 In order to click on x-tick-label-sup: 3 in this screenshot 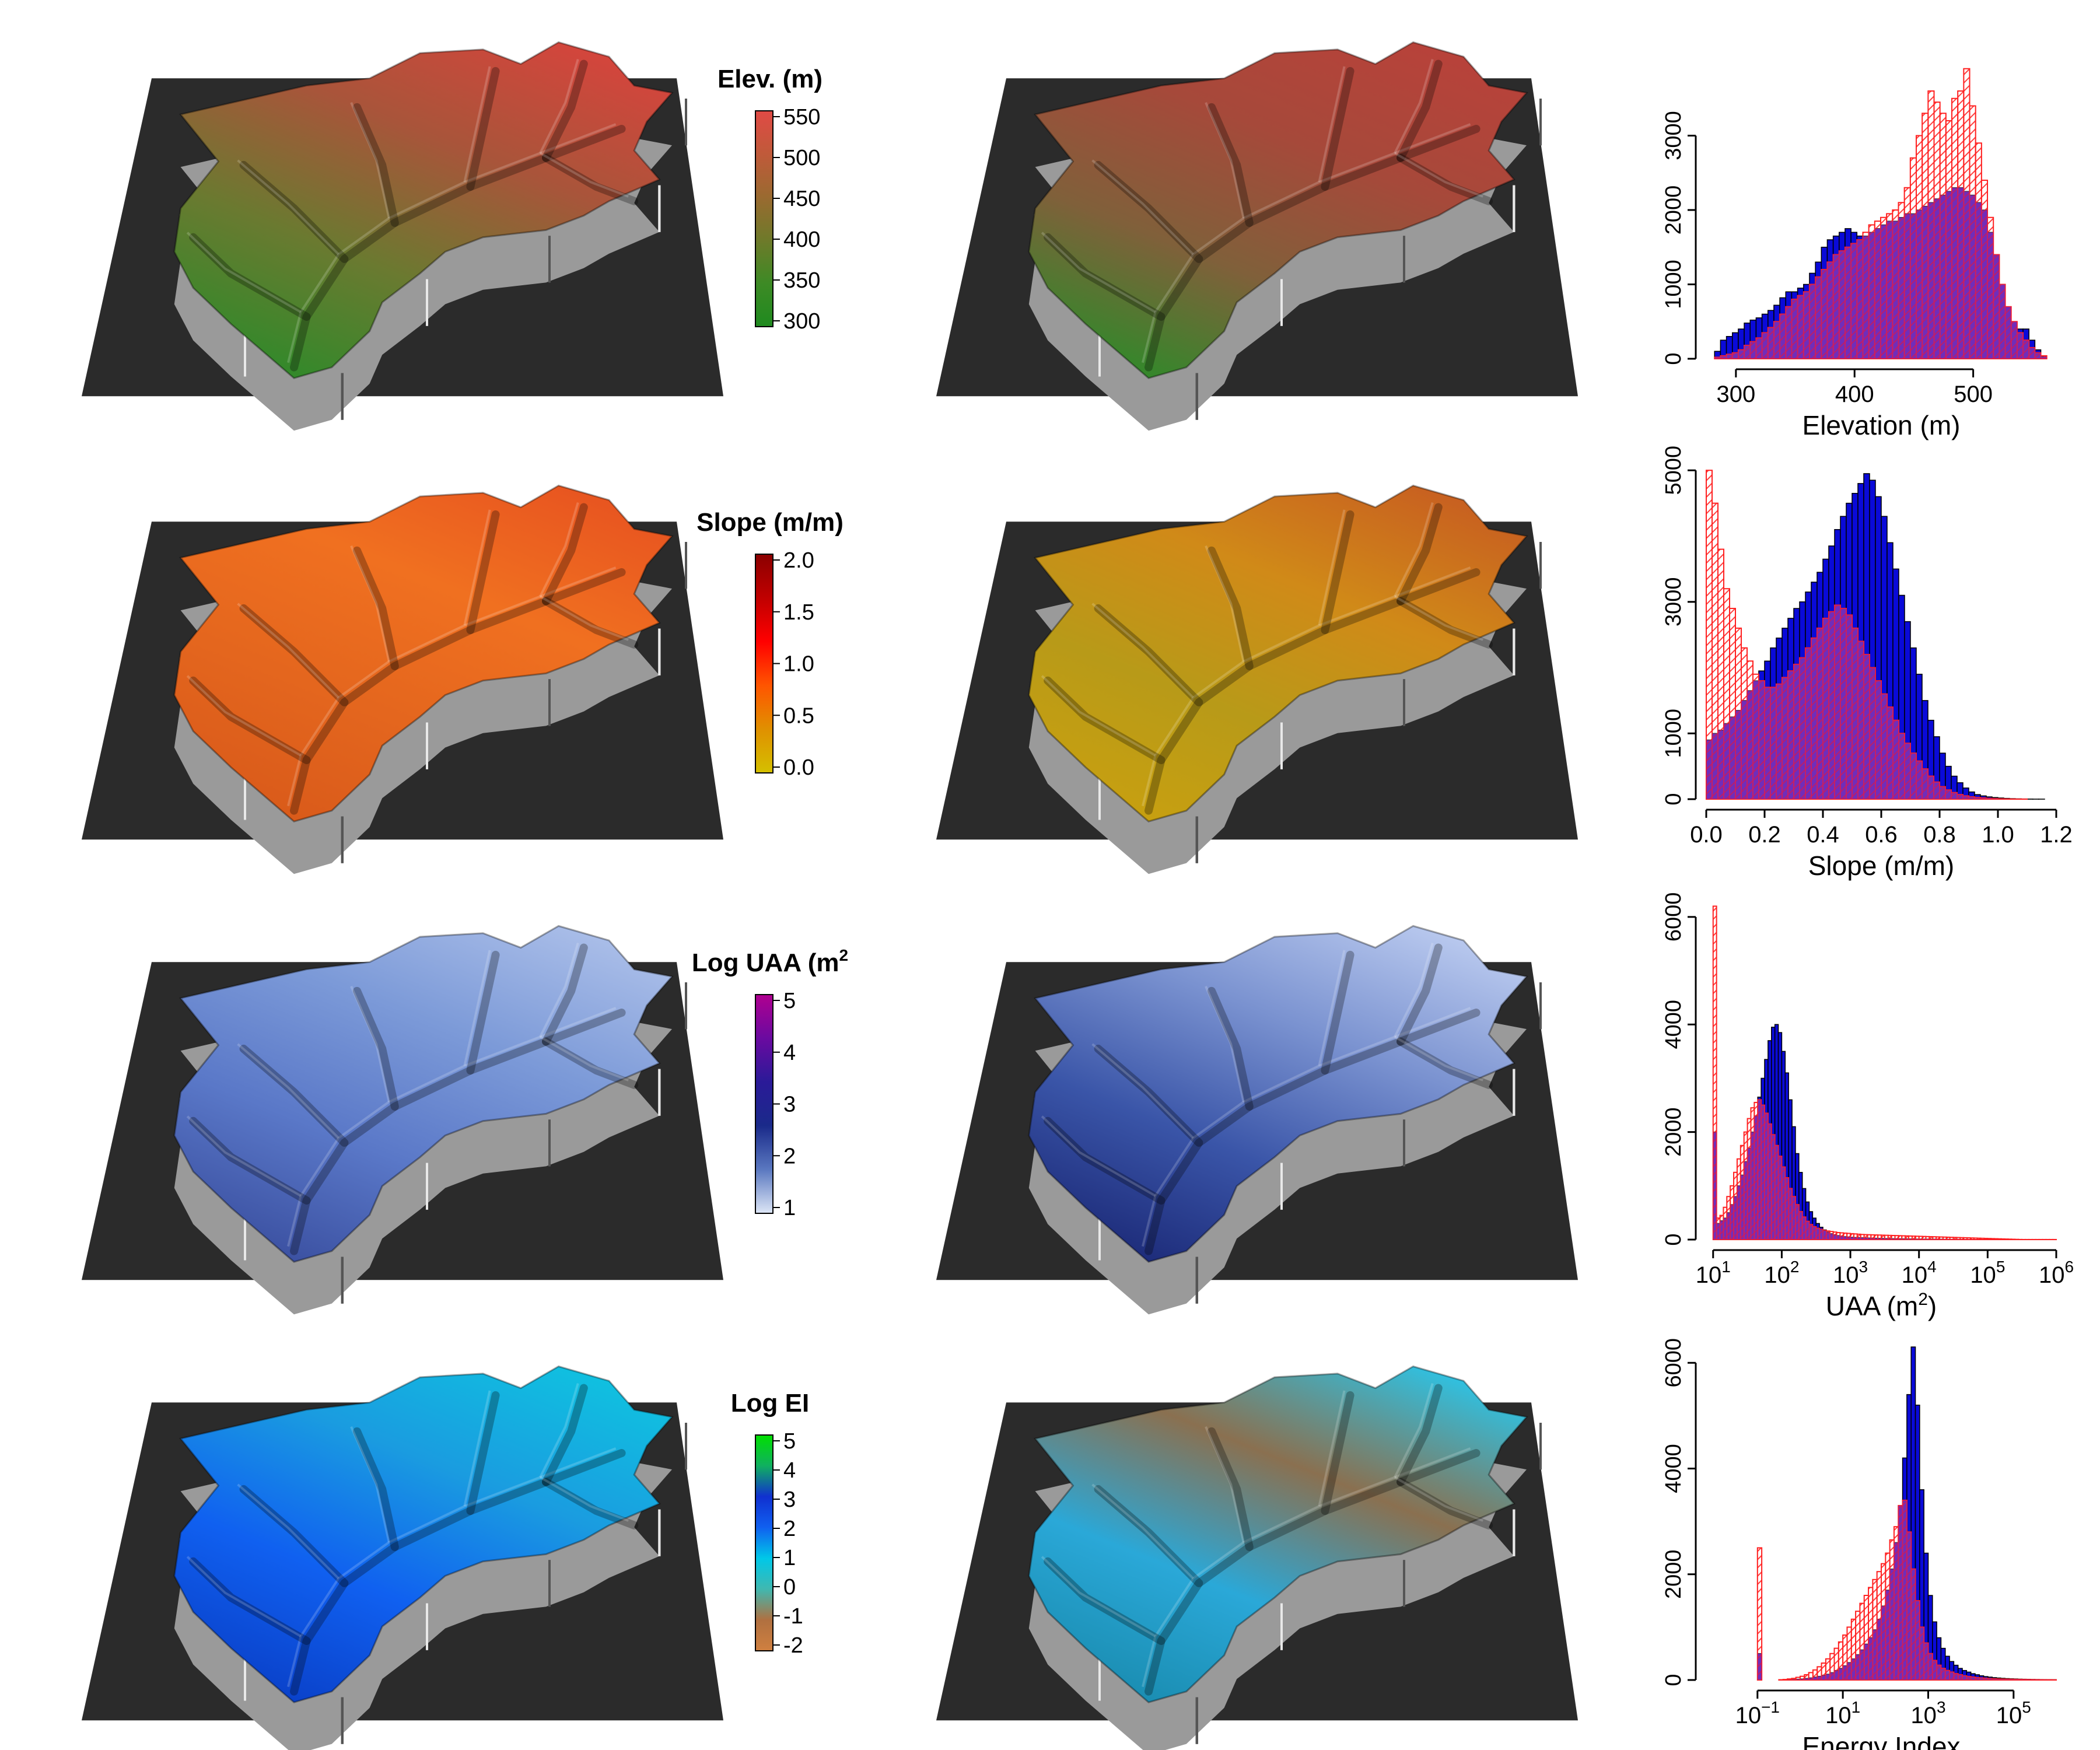, I will do `click(1863, 1267)`.